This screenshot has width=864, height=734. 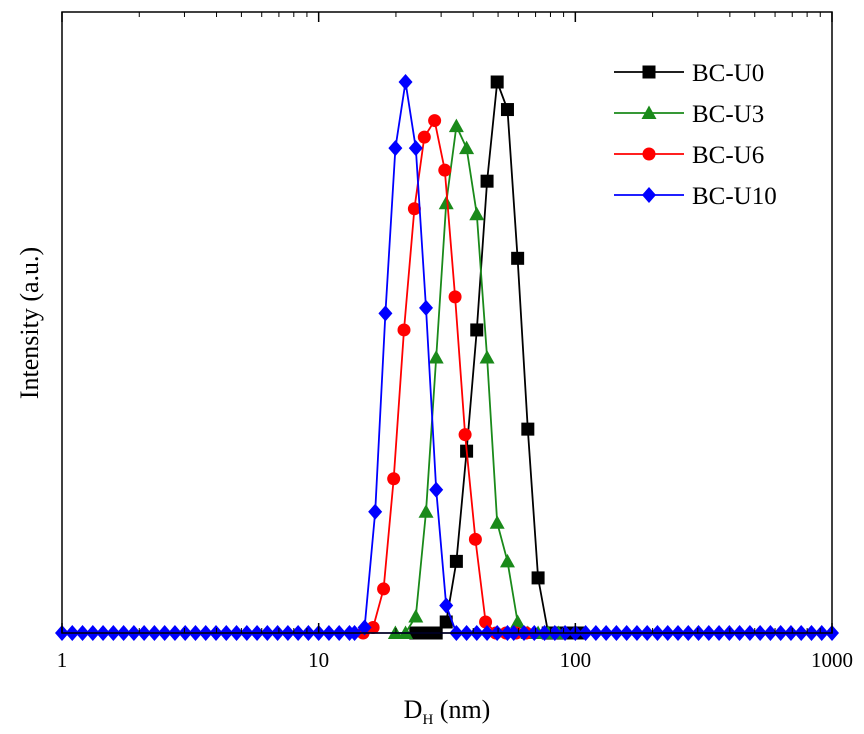 What do you see at coordinates (689, 73) in the screenshot?
I see `legend-item-bc-u0: BC-U0` at bounding box center [689, 73].